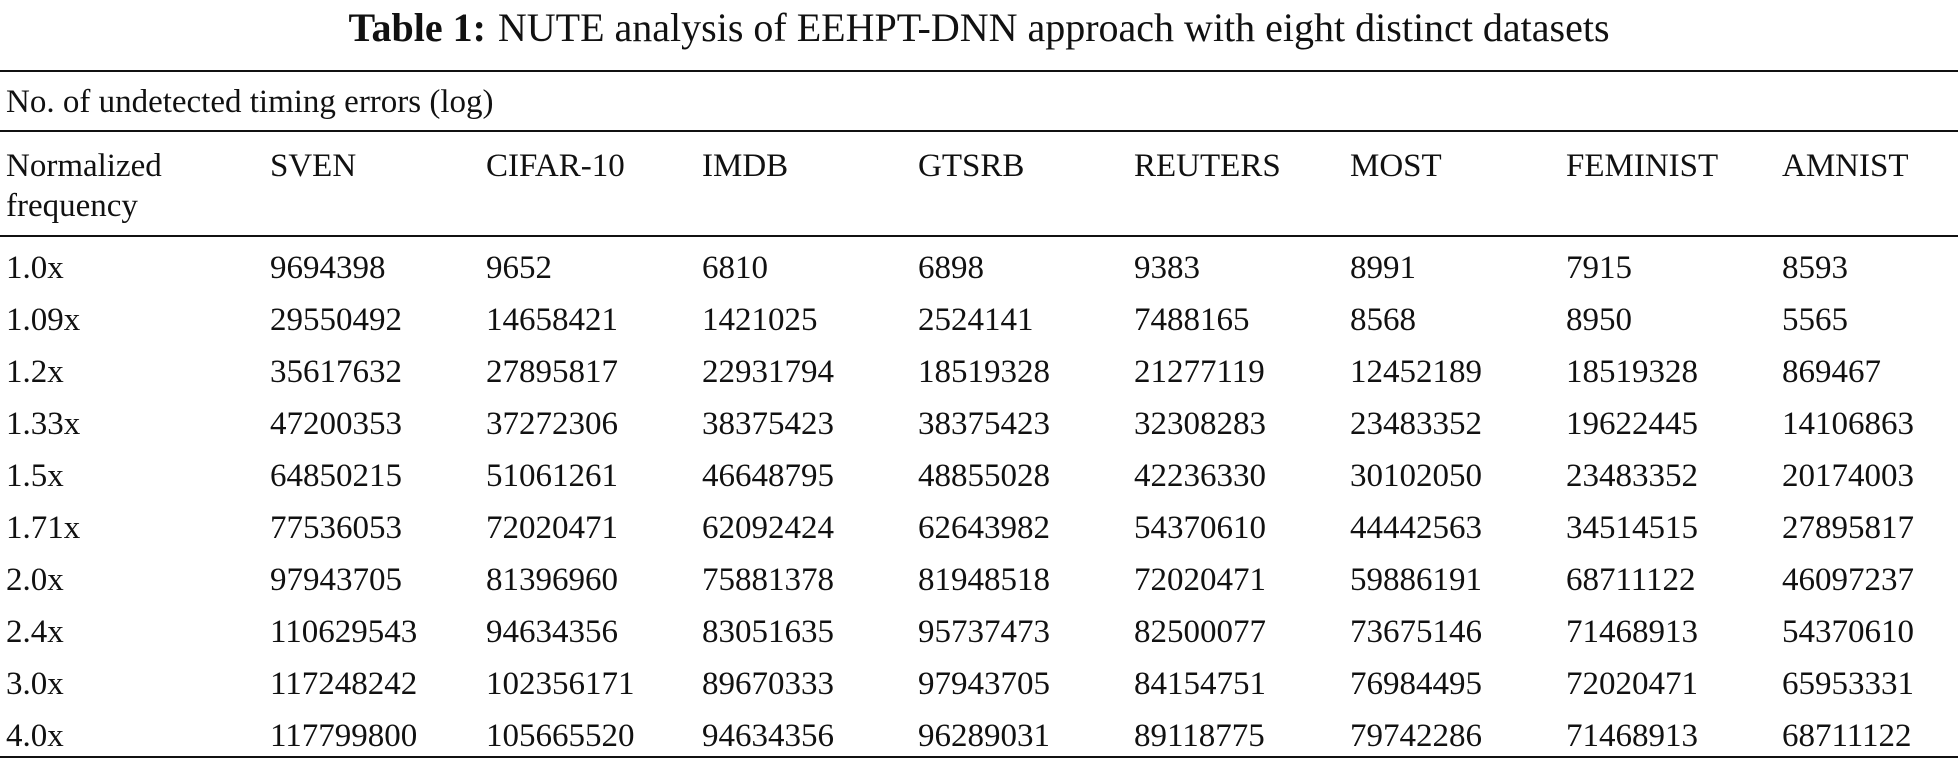  What do you see at coordinates (1632, 424) in the screenshot?
I see `cell-feminist: 19622445` at bounding box center [1632, 424].